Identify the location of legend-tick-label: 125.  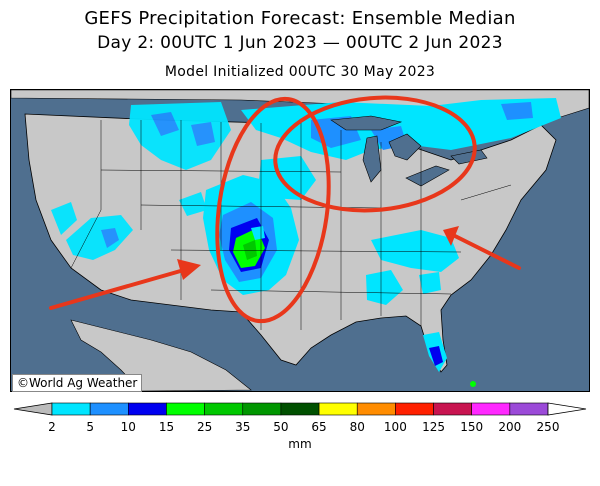
(433, 427).